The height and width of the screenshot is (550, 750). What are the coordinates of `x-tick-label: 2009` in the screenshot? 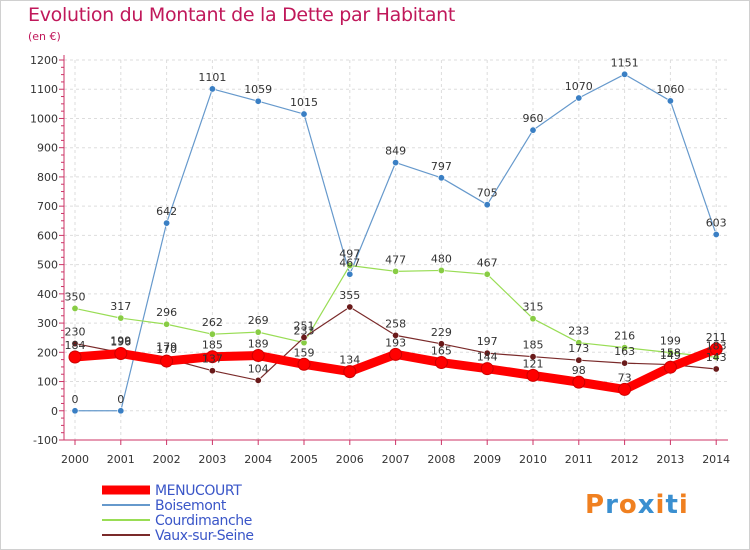 It's located at (487, 459).